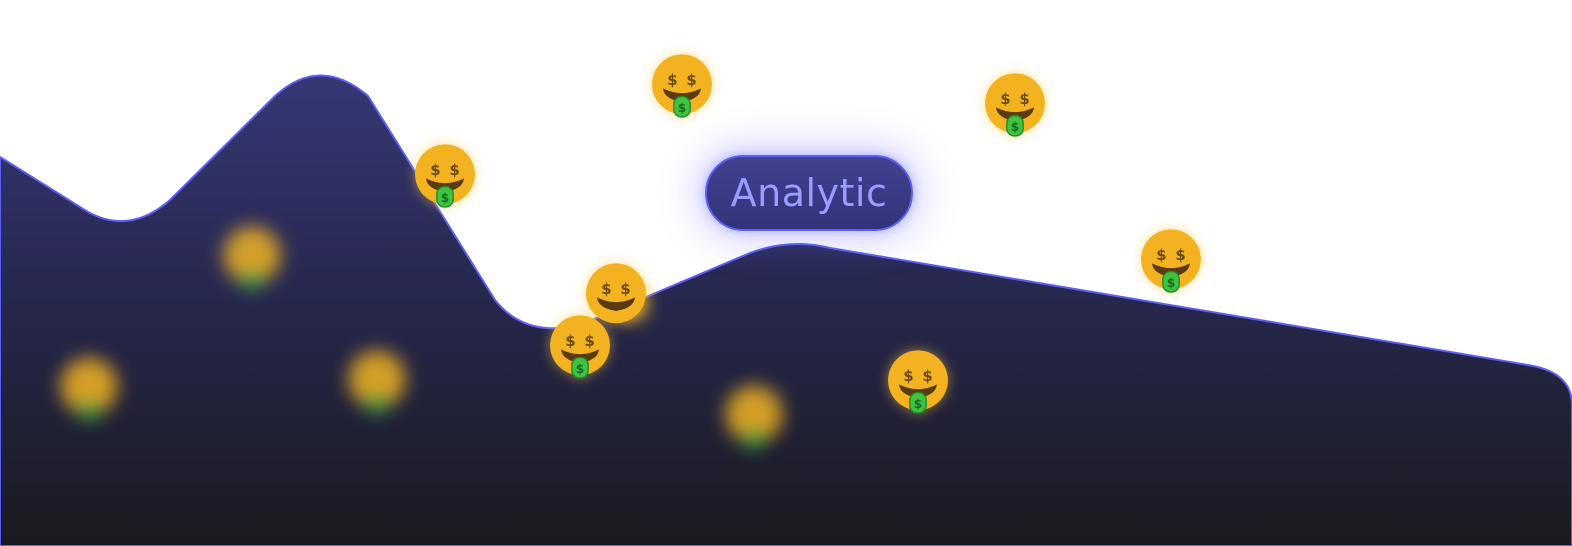 The image size is (1572, 546). I want to click on analytic-badge: Analytic, so click(809, 193).